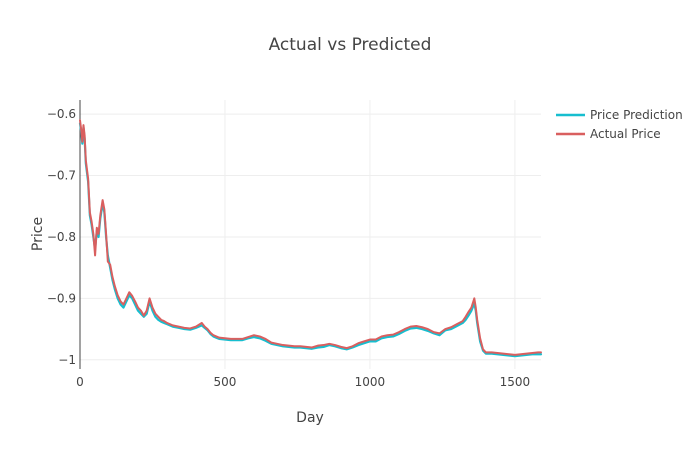 The width and height of the screenshot is (700, 450). I want to click on legend-item-actual: Actual Price, so click(608, 134).